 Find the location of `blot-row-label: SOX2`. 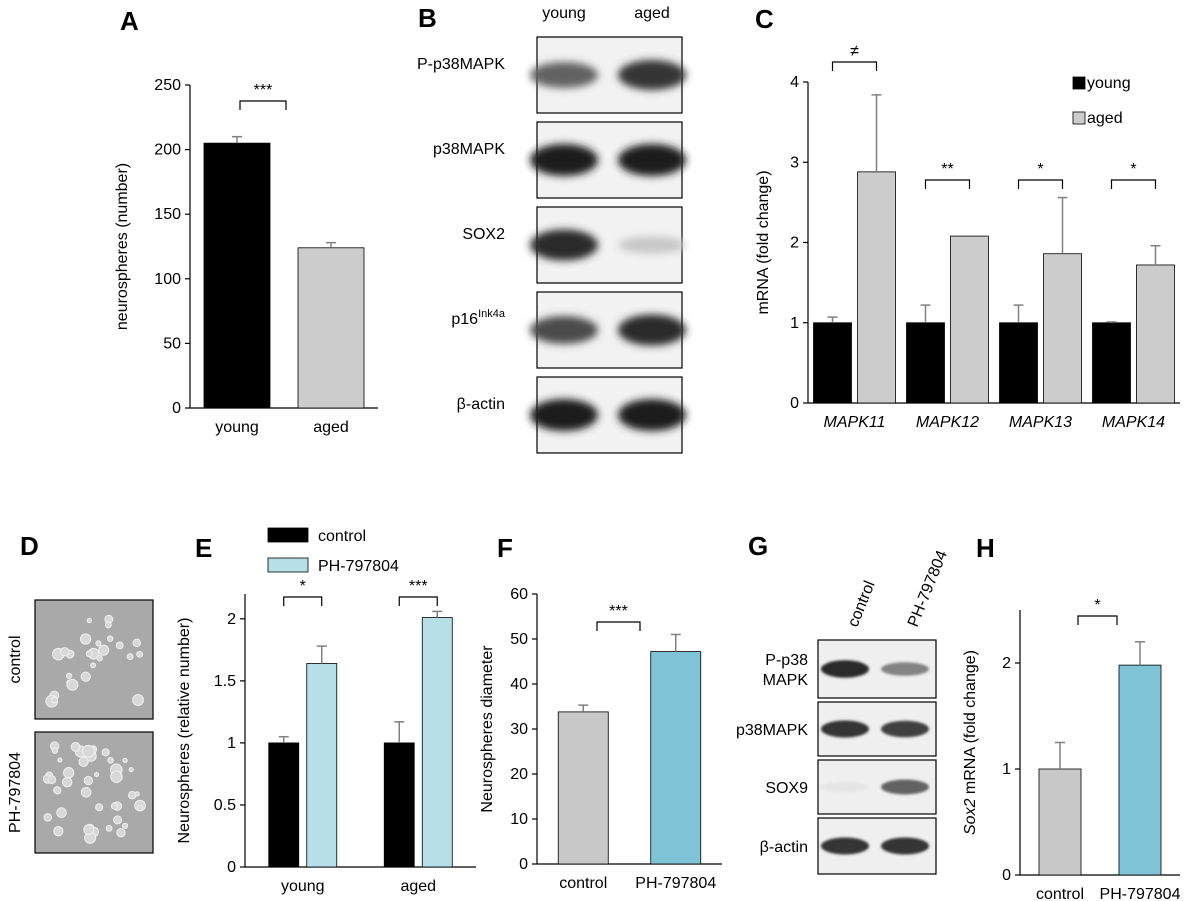

blot-row-label: SOX2 is located at coordinates (483, 234).